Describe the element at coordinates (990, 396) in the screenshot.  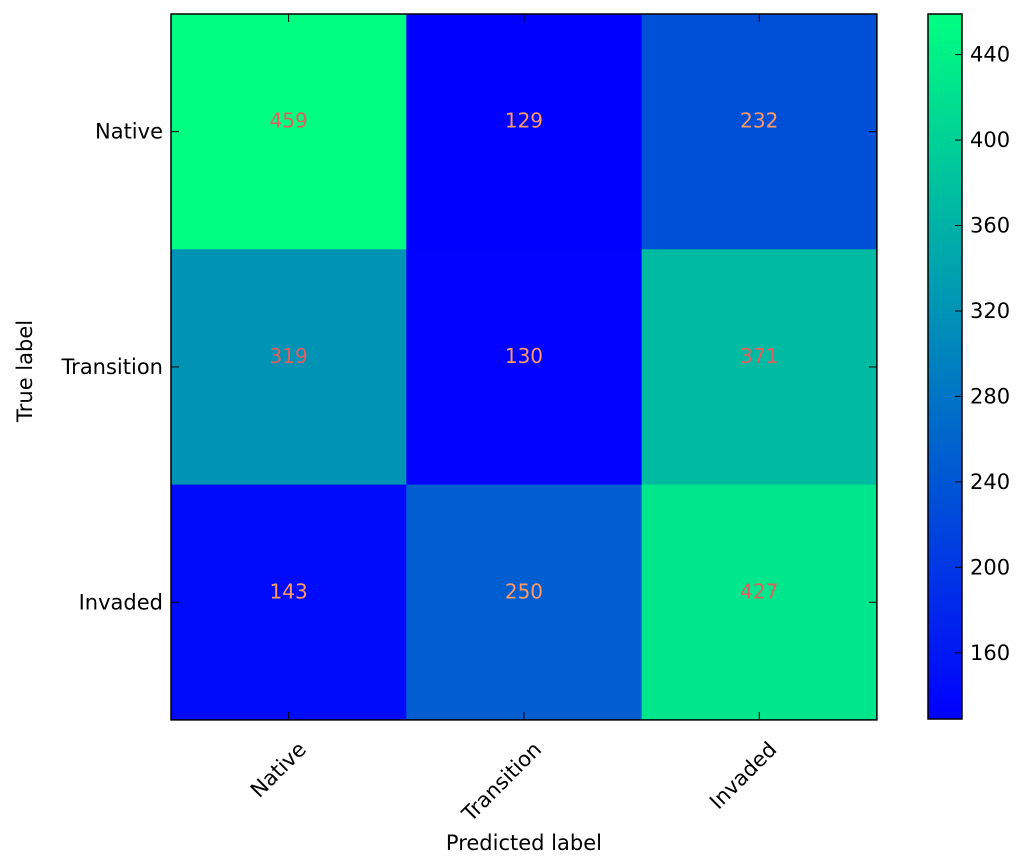
I see `colorbar-tick-label: 280` at that location.